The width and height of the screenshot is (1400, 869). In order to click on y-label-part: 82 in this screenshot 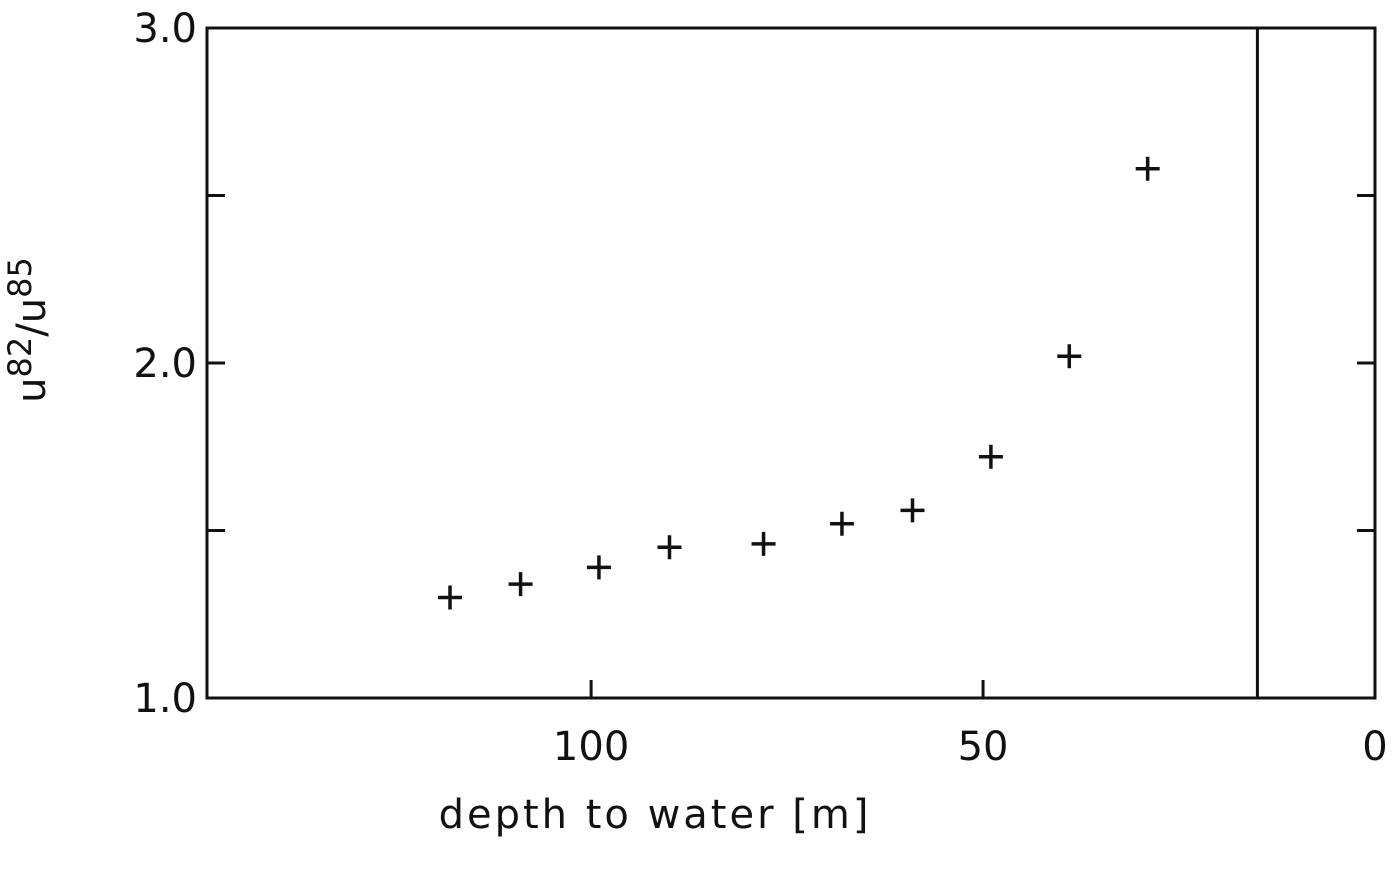, I will do `click(20, 357)`.